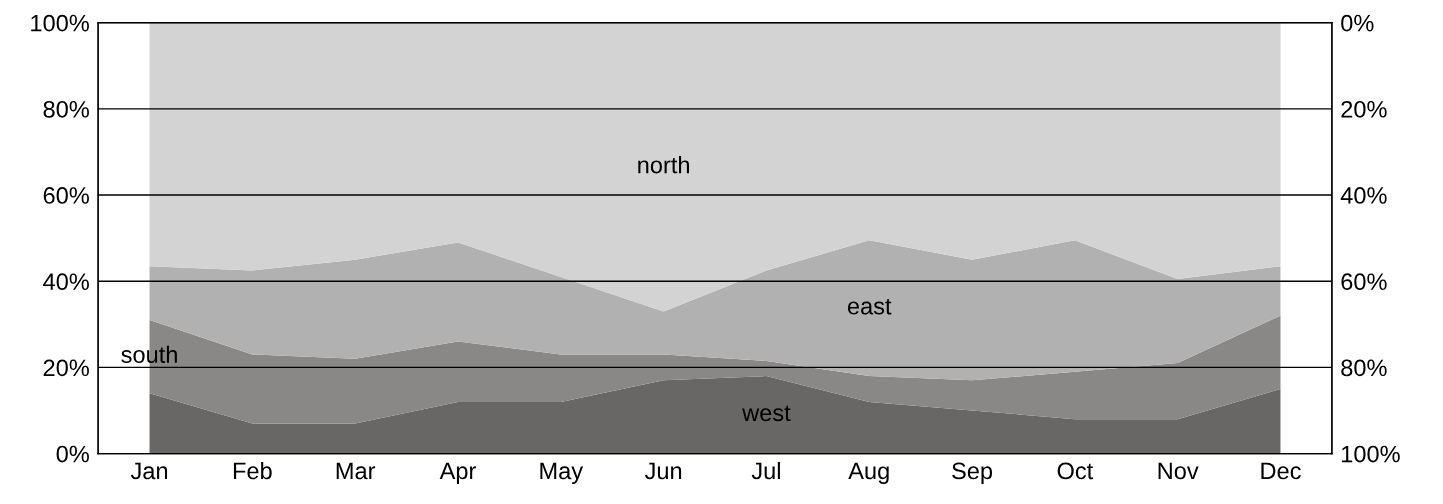 This screenshot has width=1443, height=504. Describe the element at coordinates (356, 471) in the screenshot. I see `x-tick-label: Mar` at that location.